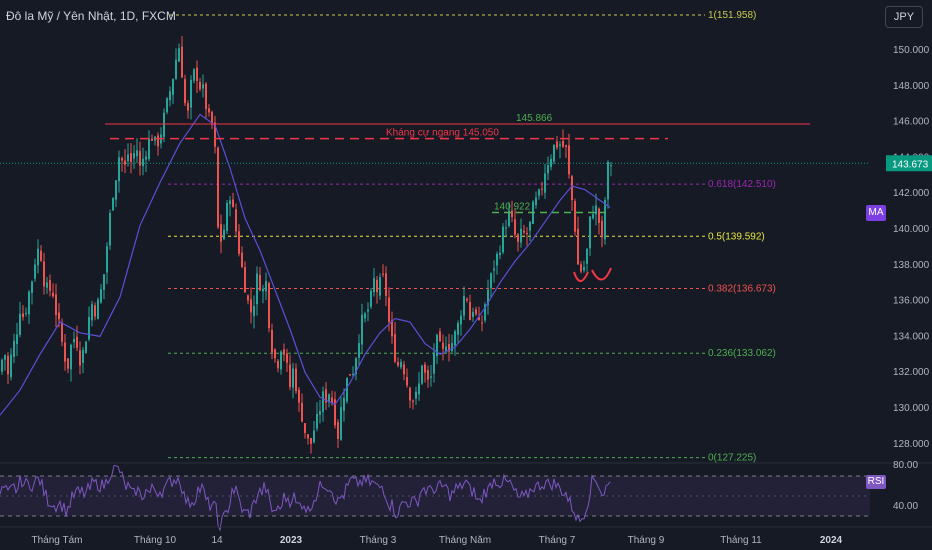 The image size is (932, 550). What do you see at coordinates (904, 17) in the screenshot?
I see `currency-button: JPY` at bounding box center [904, 17].